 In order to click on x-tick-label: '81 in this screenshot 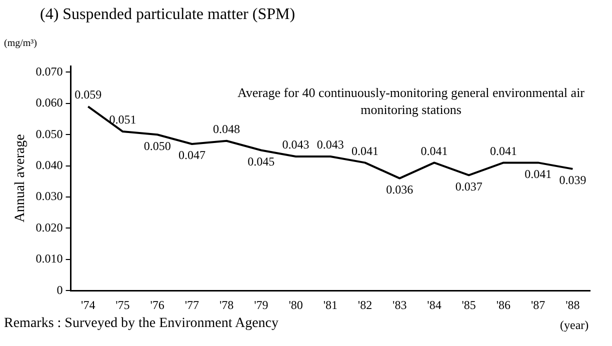, I will do `click(330, 305)`.